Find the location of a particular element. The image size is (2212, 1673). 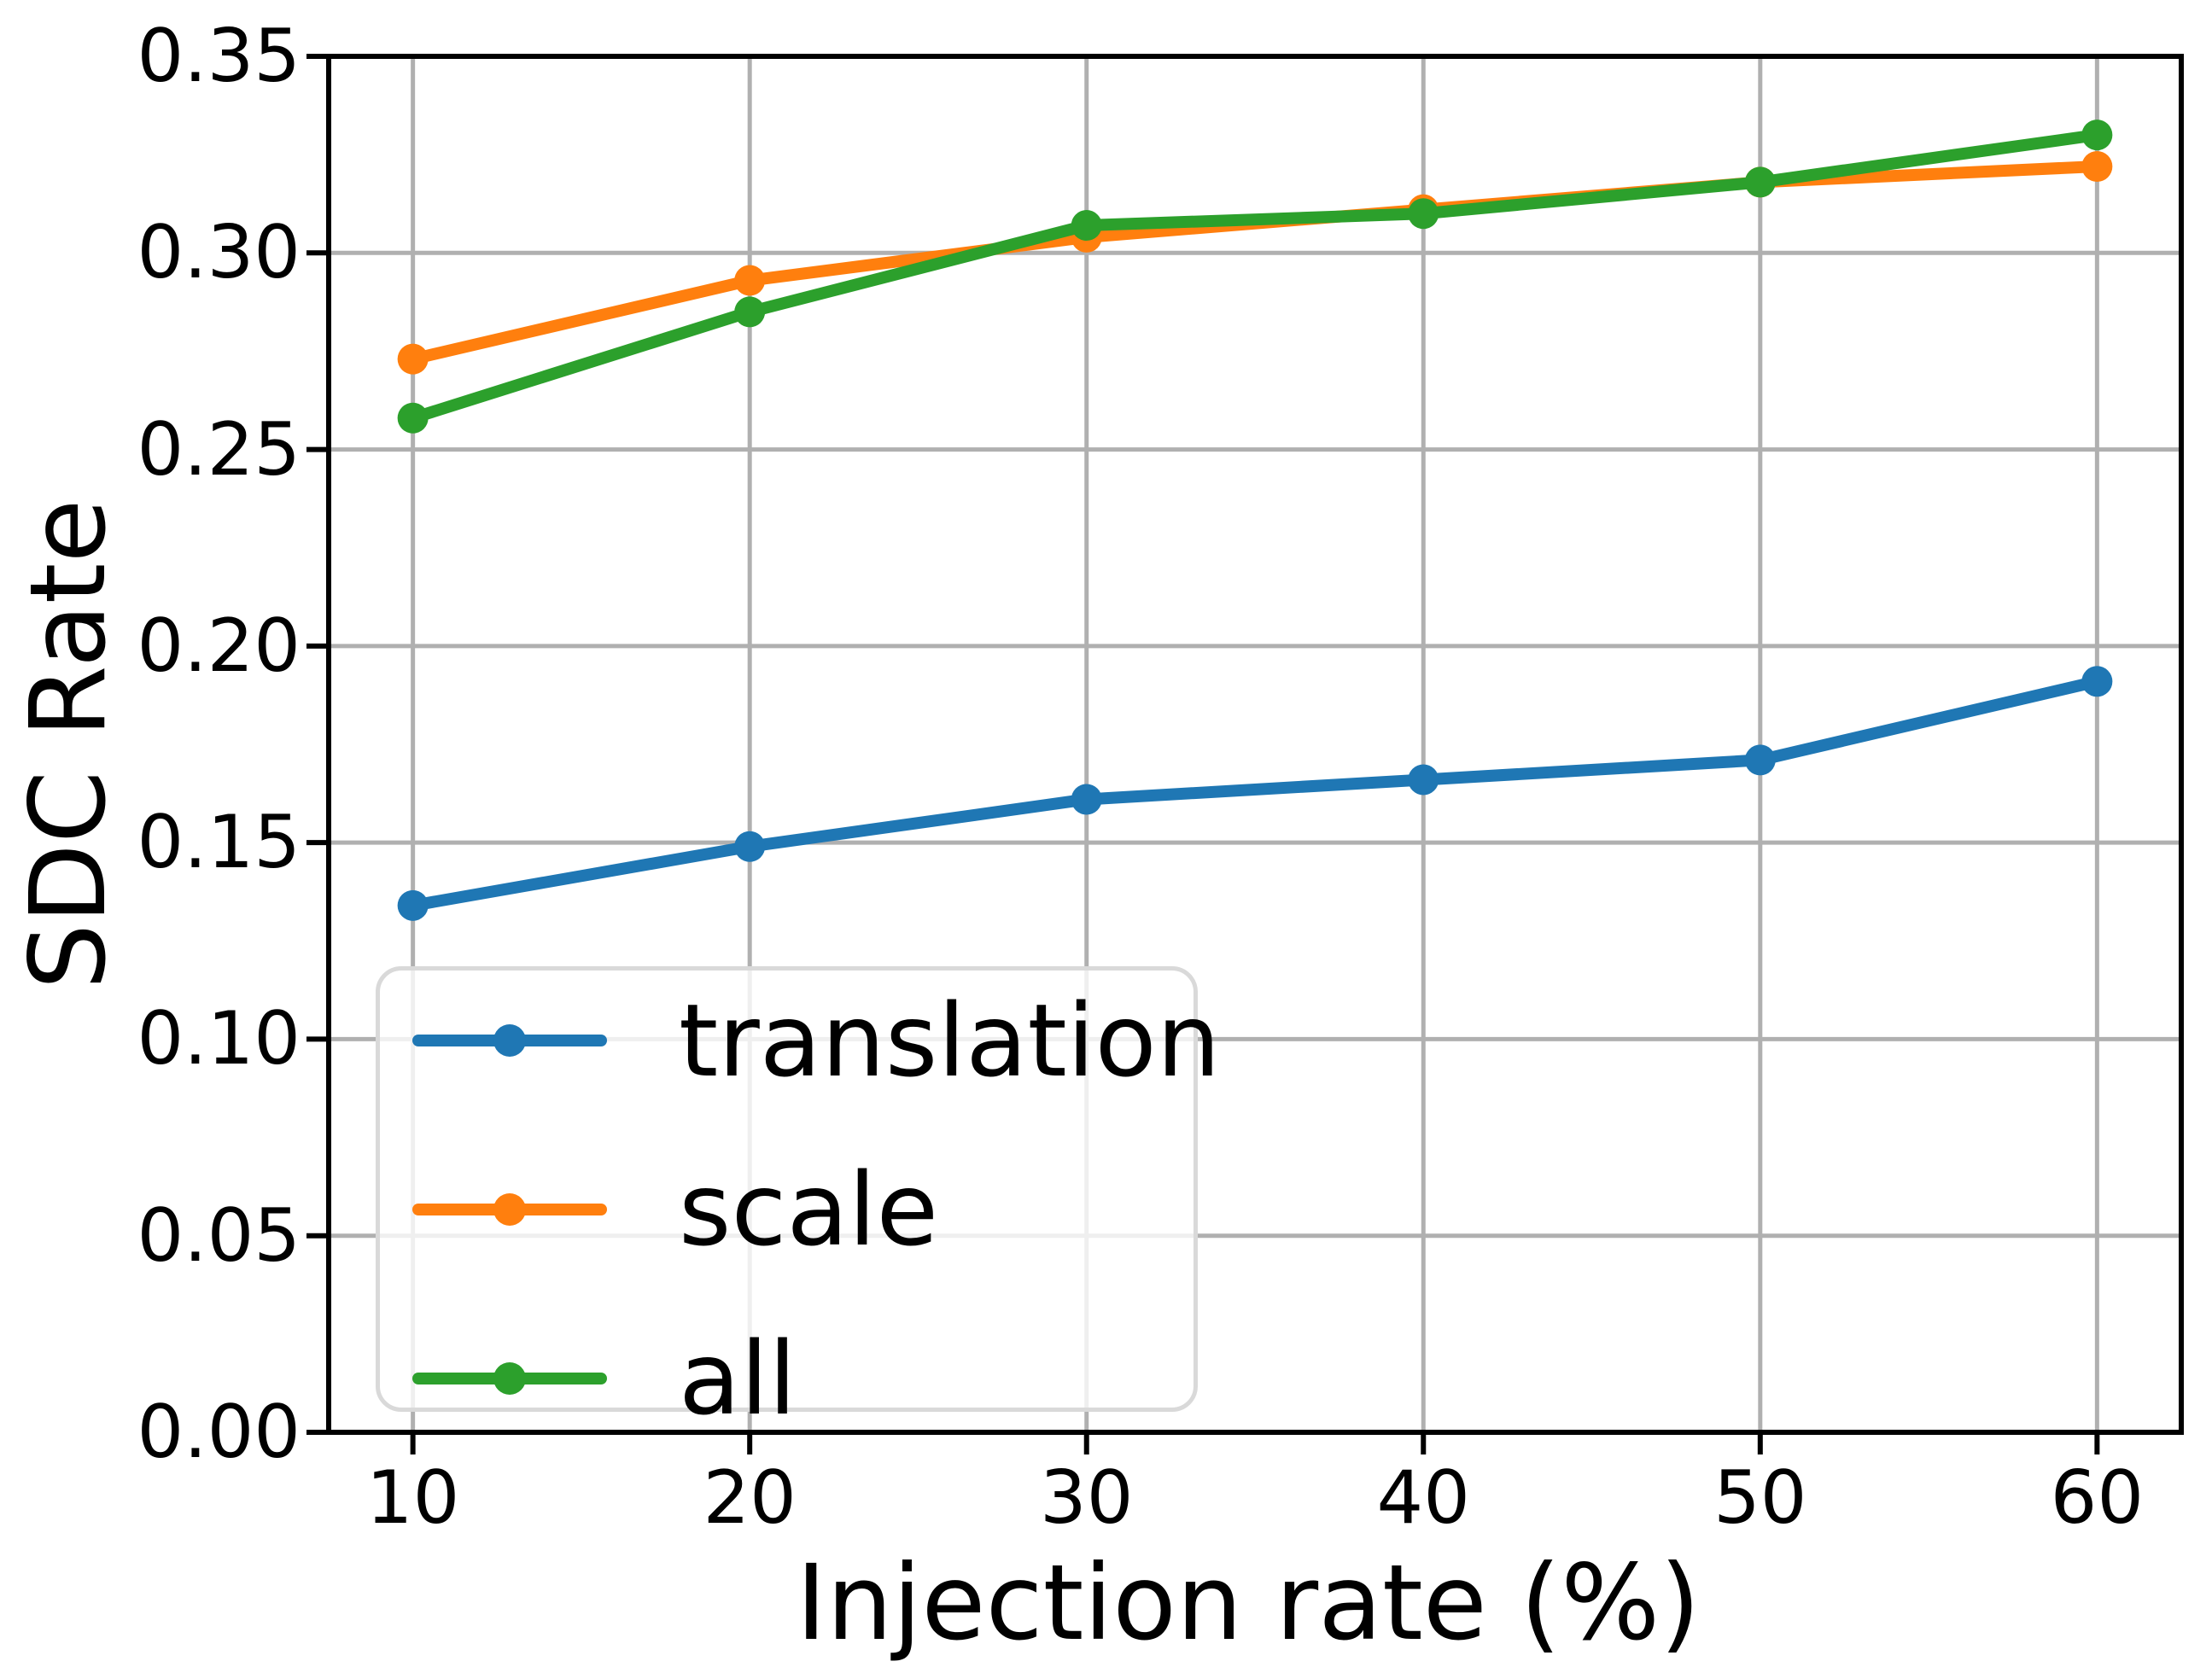

y-tick-label: 0.15 is located at coordinates (219, 843).